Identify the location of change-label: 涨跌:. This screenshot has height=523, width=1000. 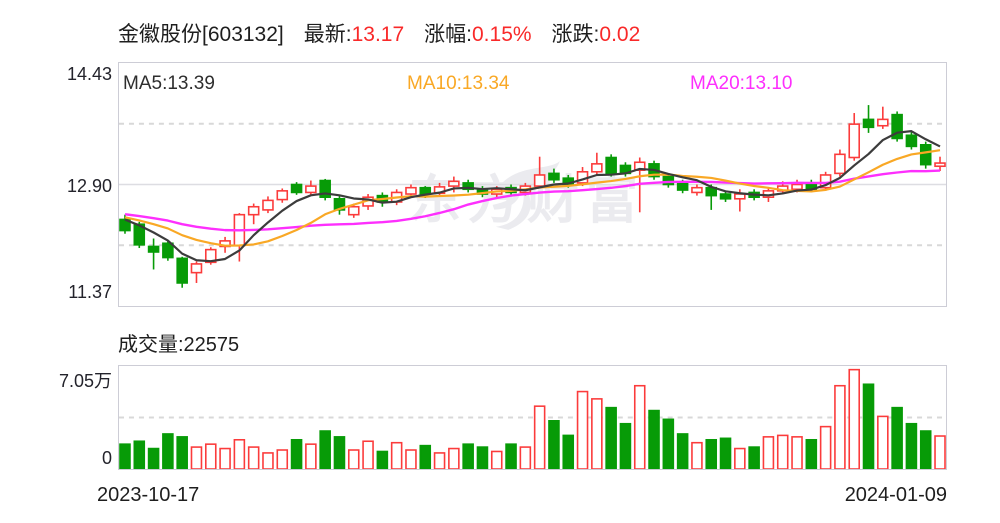
(575, 34).